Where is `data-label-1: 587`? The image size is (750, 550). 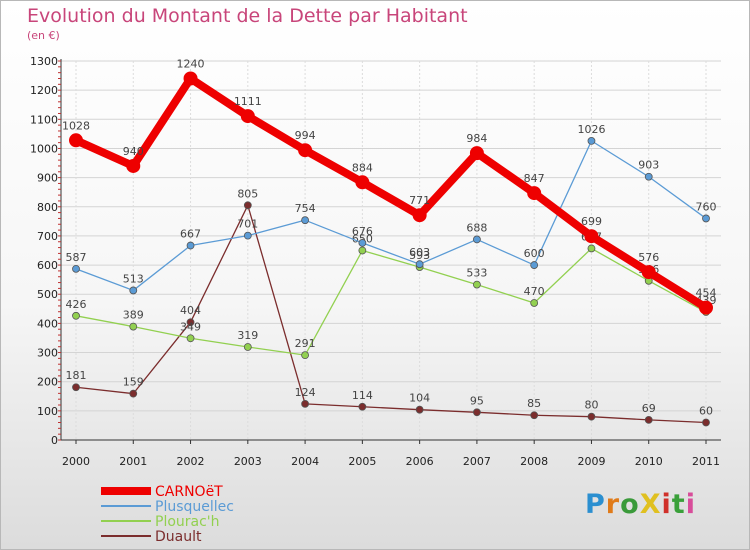
data-label-1: 587 is located at coordinates (76, 257).